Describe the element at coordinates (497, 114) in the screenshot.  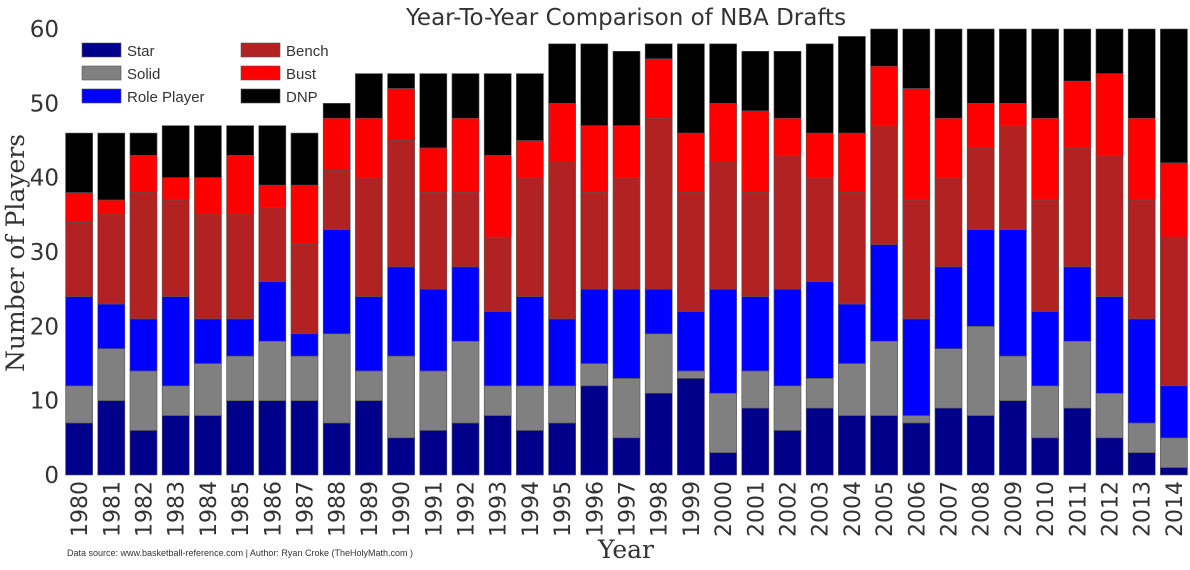
I see `bar-segment-dnp-1993` at that location.